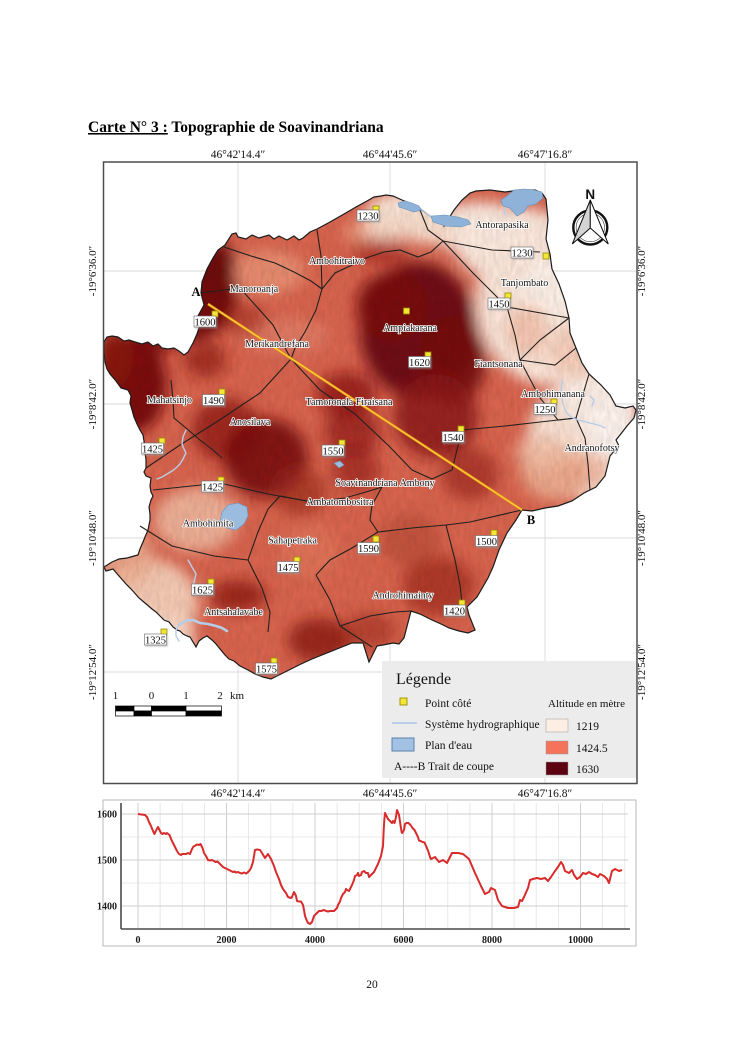 The height and width of the screenshot is (1053, 745). What do you see at coordinates (169, 400) in the screenshot?
I see `svg-text: Mahatsinjo` at bounding box center [169, 400].